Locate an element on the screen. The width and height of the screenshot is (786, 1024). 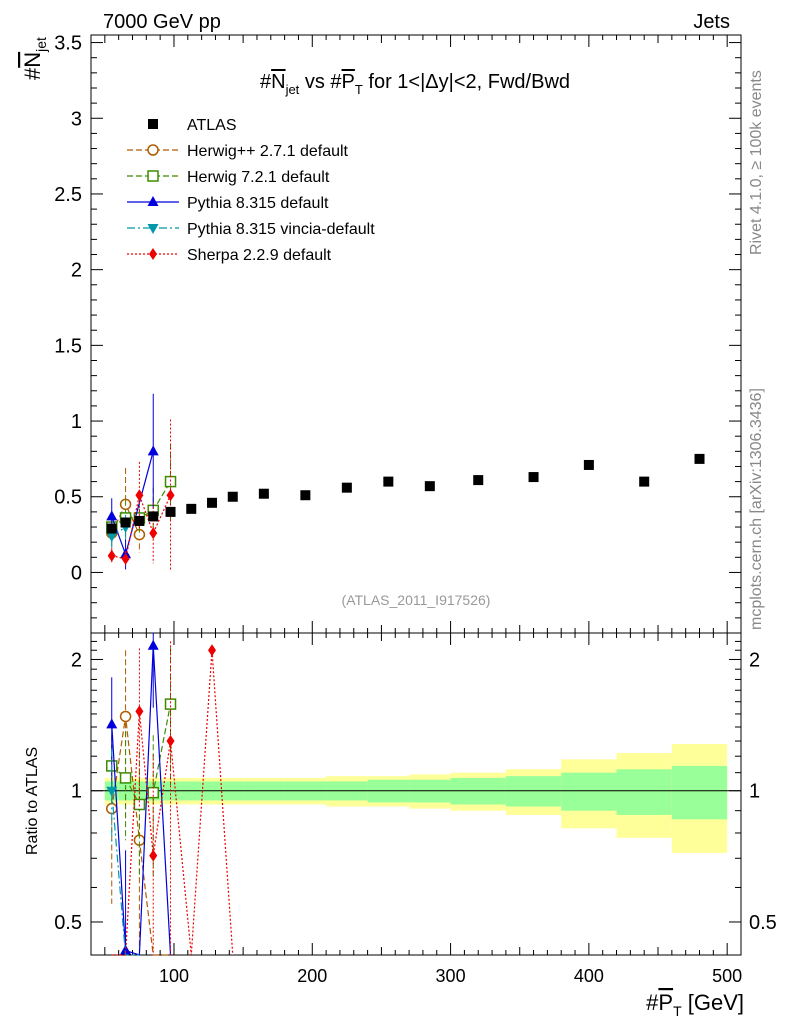
y-tick-label: 3 is located at coordinates (76, 119).